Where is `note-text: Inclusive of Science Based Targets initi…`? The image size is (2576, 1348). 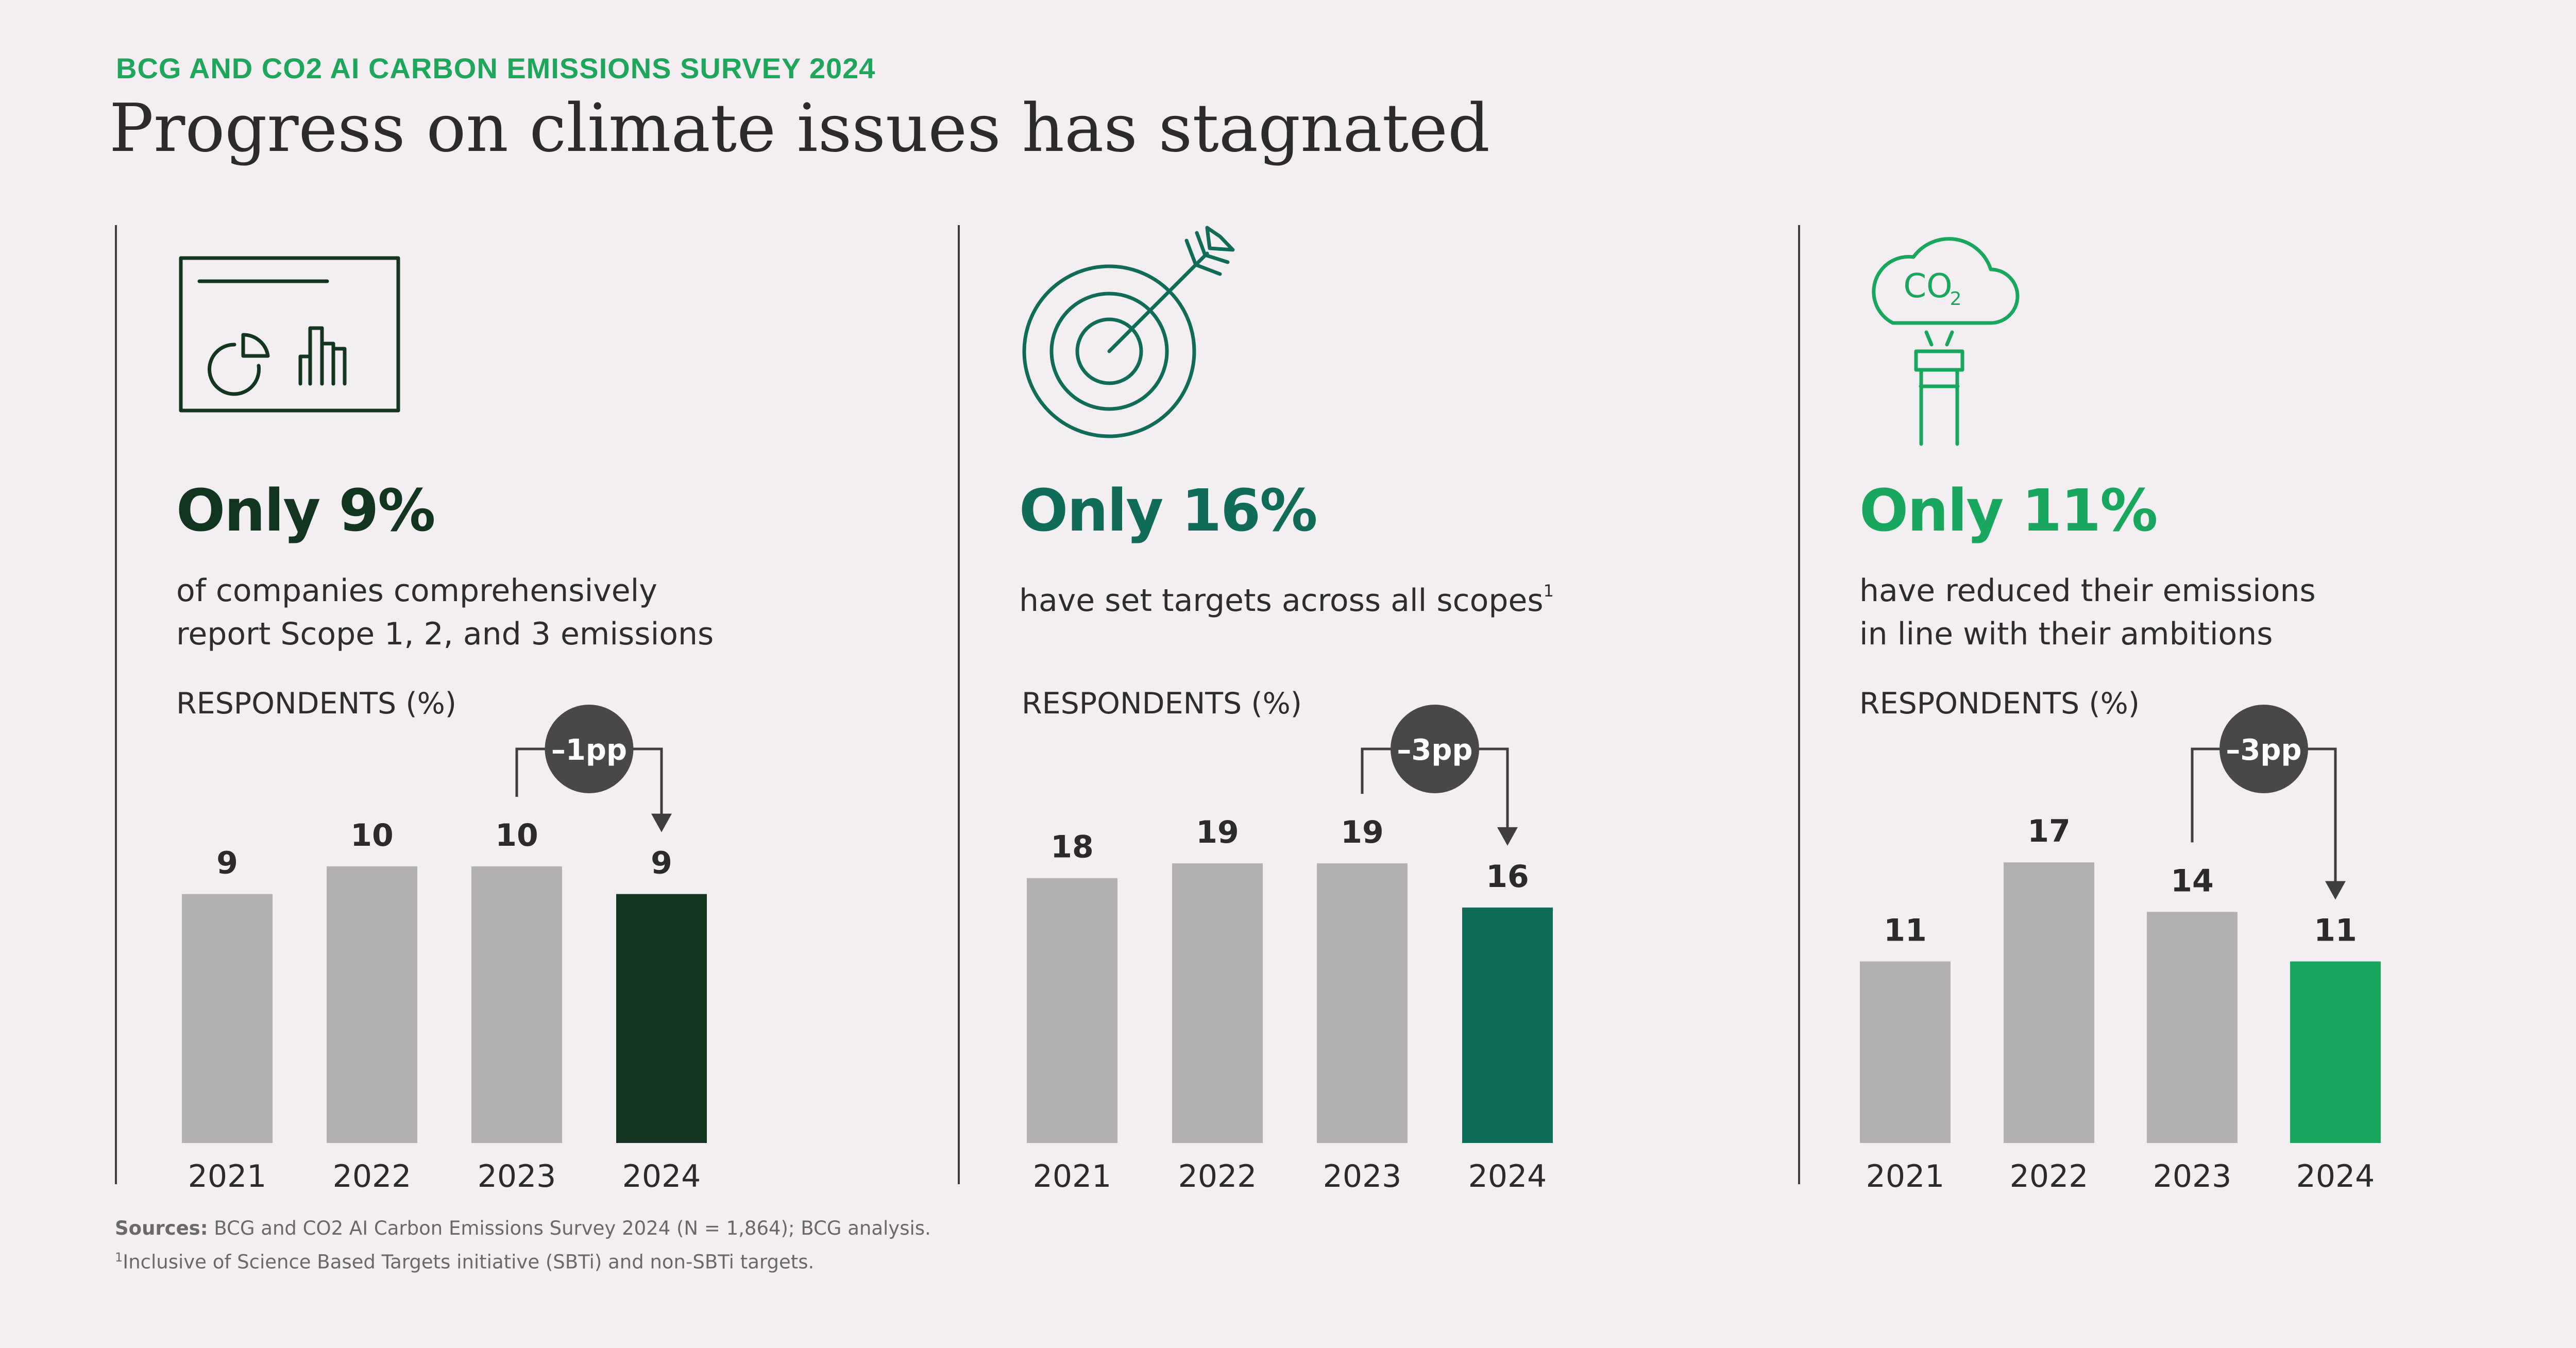 note-text: Inclusive of Science Based Targets initi… is located at coordinates (469, 1262).